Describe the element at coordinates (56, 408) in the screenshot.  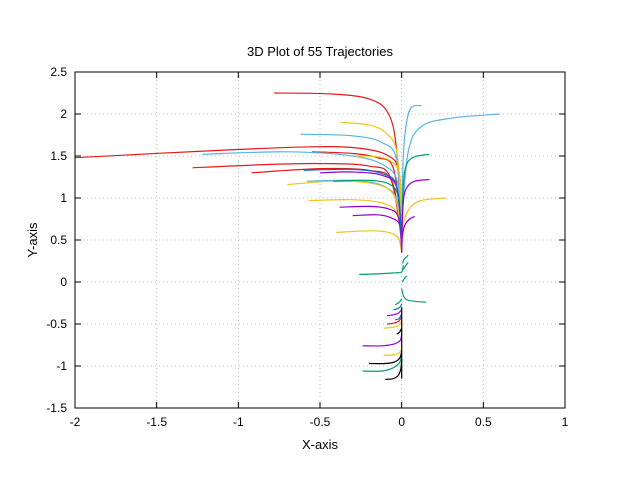
I see `y-tick-label: -1.5` at that location.